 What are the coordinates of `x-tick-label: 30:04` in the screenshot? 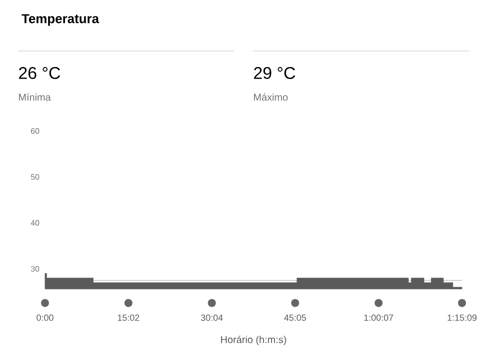 It's located at (211, 317).